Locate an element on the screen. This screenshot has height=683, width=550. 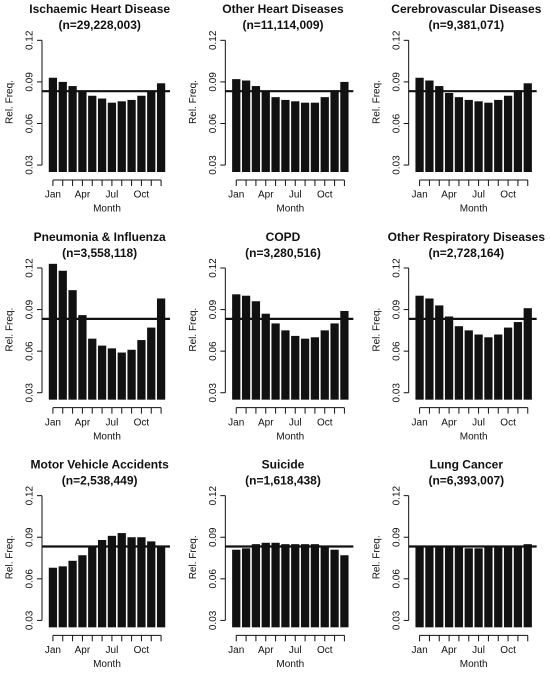
panel-title: COPD is located at coordinates (283, 237).